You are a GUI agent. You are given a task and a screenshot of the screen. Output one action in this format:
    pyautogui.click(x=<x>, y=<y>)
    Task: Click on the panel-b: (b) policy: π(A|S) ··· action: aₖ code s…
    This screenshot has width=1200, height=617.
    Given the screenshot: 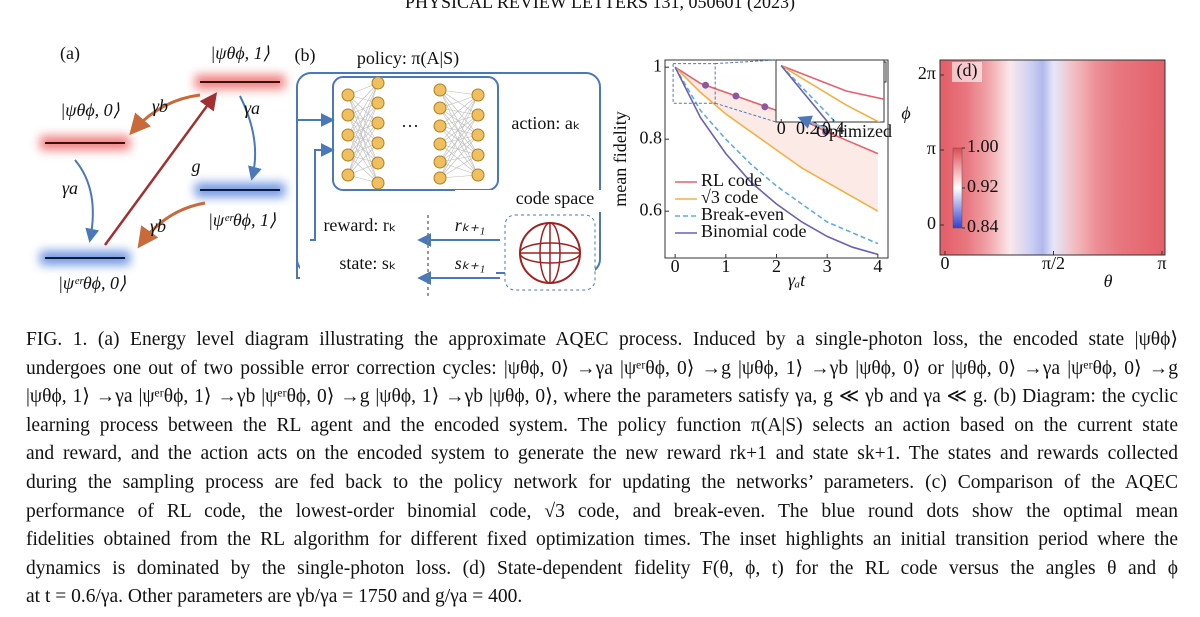 What is the action you would take?
    pyautogui.click(x=450, y=171)
    